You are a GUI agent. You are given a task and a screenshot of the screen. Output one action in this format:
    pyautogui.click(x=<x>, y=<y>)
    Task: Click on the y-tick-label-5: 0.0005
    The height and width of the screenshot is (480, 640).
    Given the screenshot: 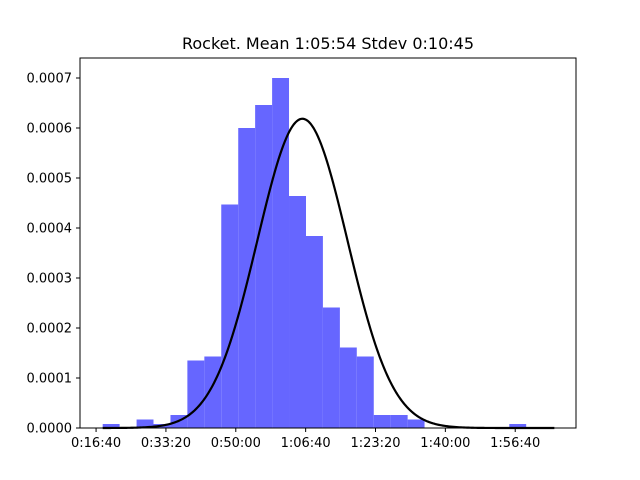 What is the action you would take?
    pyautogui.click(x=50, y=179)
    